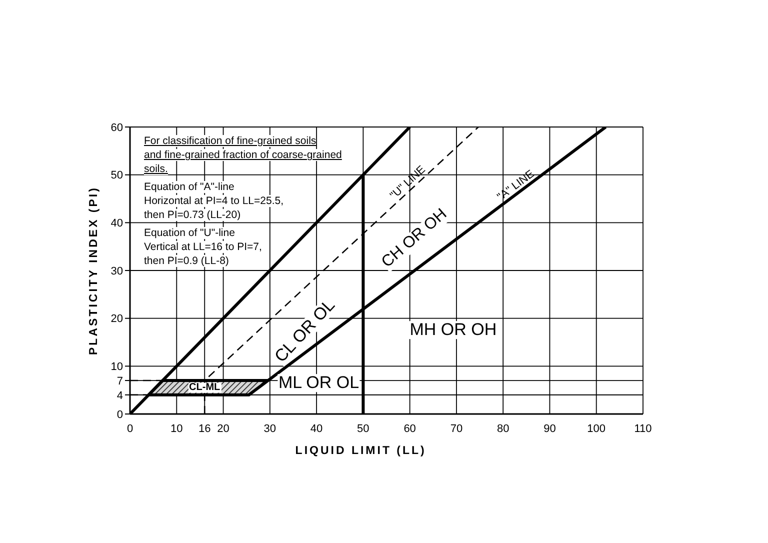  What do you see at coordinates (214, 201) in the screenshot?
I see `annotation: Equation of "A"-line Horizontal at PI=4 to LL=25.5, then PI=0.73 (LL-20)` at bounding box center [214, 201].